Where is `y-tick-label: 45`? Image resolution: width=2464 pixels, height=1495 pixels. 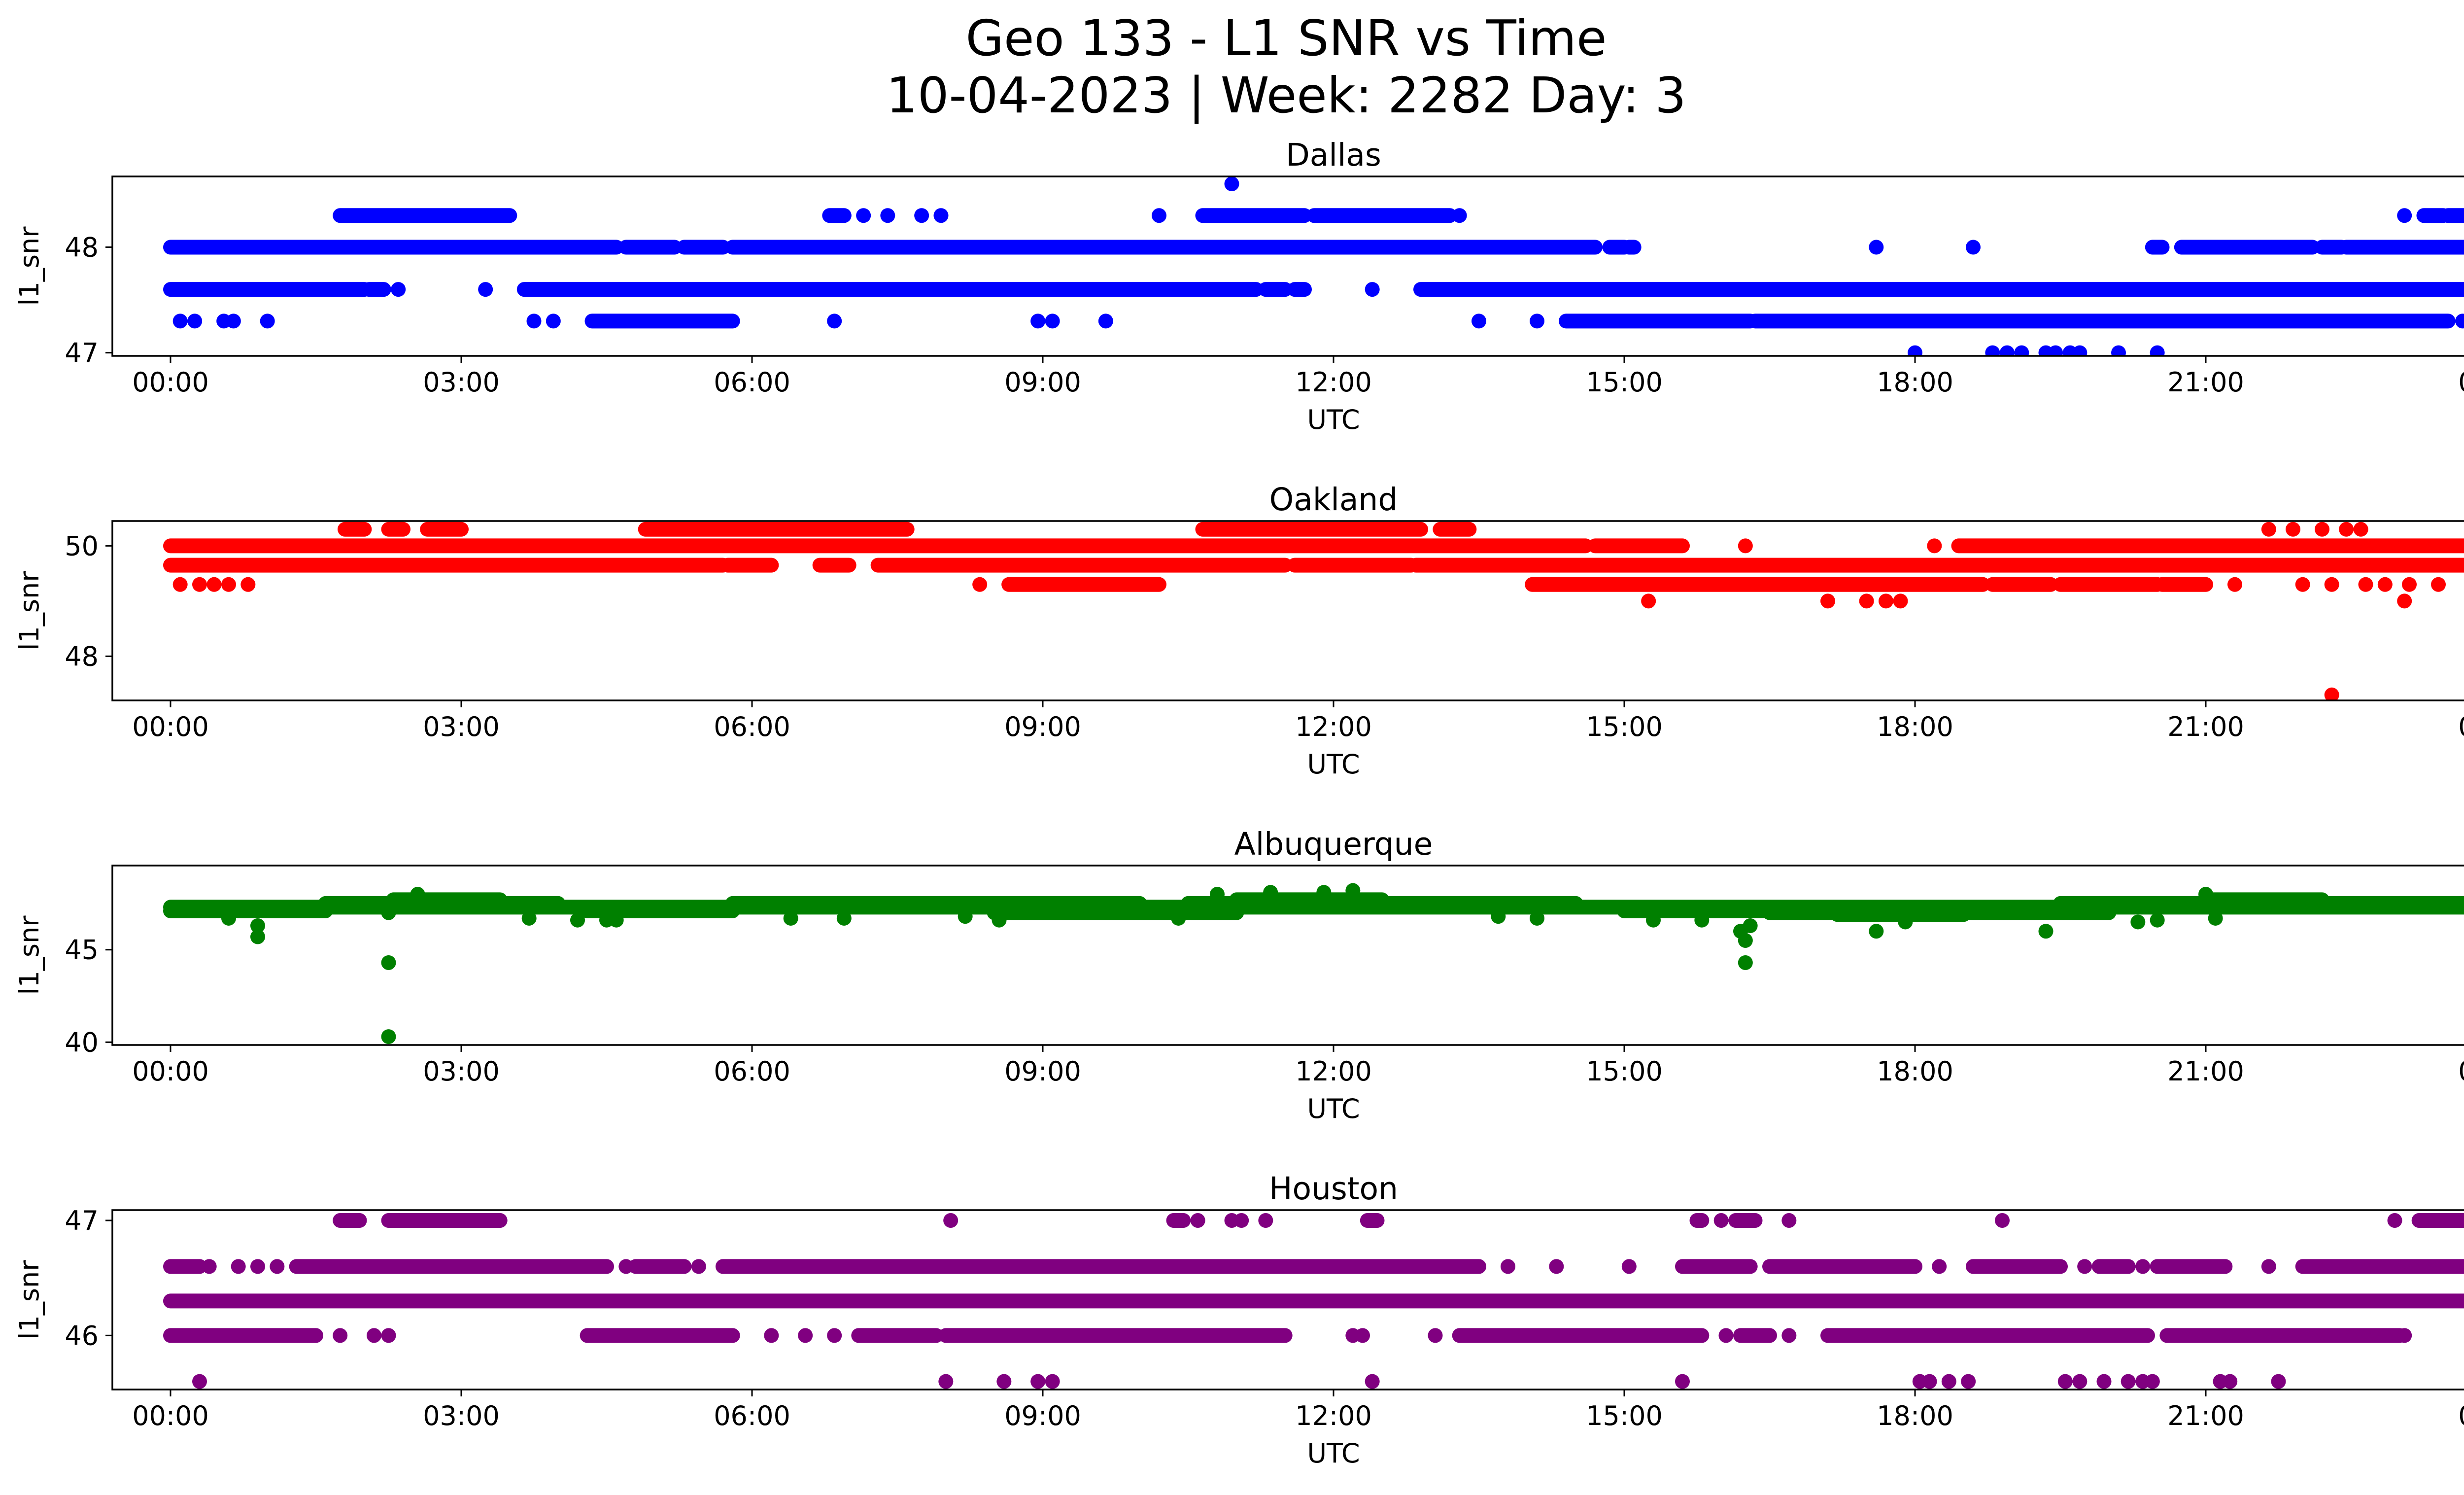 y-tick-label: 45 is located at coordinates (82, 950).